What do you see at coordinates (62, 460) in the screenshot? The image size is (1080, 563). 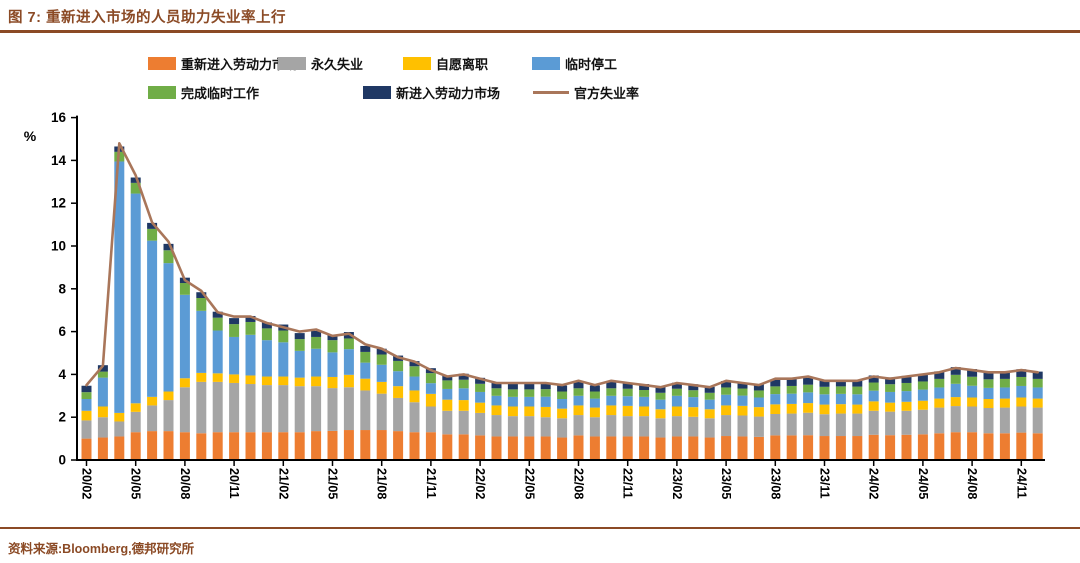 I see `y-axis-tick-label: 0` at bounding box center [62, 460].